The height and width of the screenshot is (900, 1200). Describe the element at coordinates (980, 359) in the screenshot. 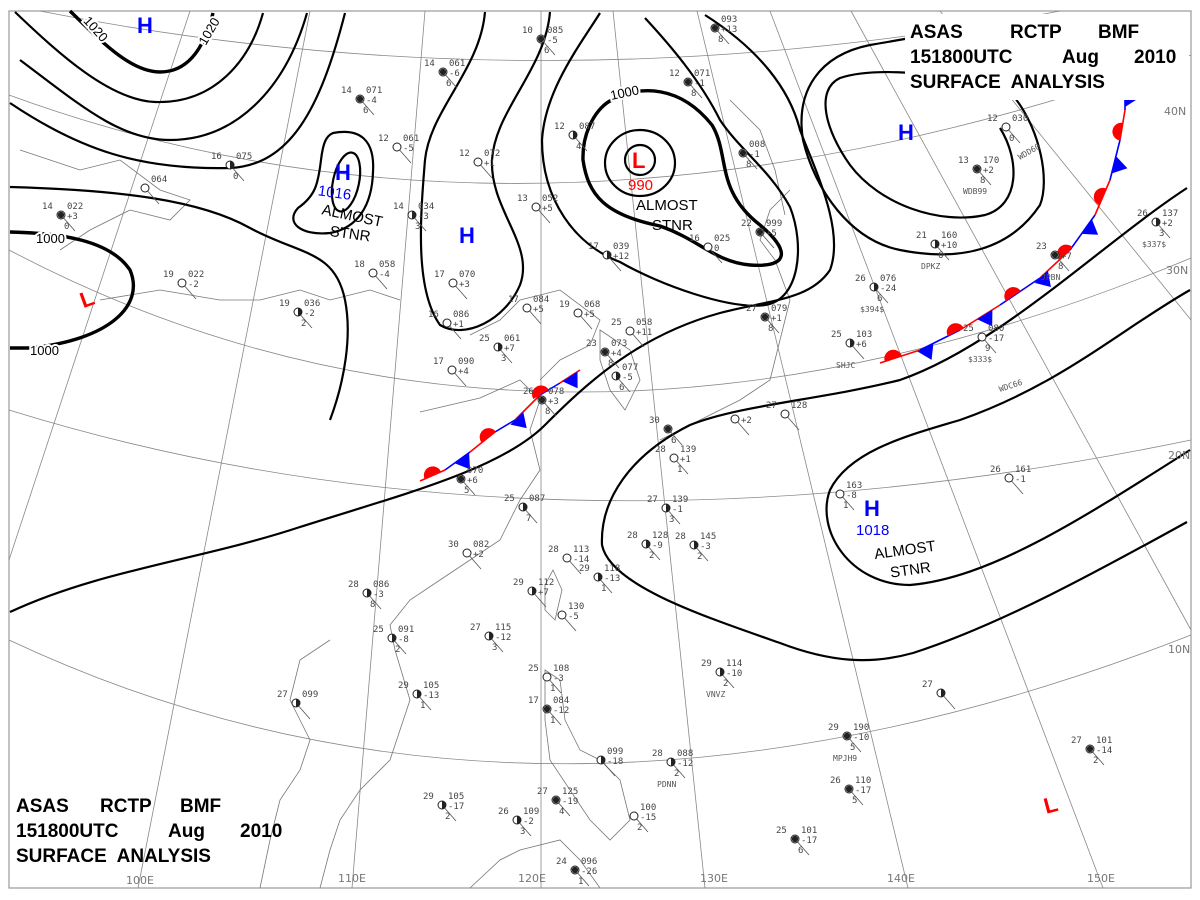

I see `station-id: $333$` at that location.